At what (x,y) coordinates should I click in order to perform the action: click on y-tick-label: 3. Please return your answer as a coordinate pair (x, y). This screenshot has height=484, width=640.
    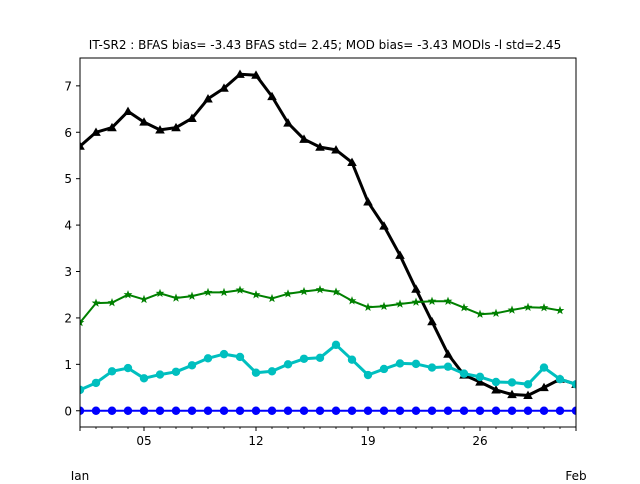
    Looking at the image, I should click on (68, 272).